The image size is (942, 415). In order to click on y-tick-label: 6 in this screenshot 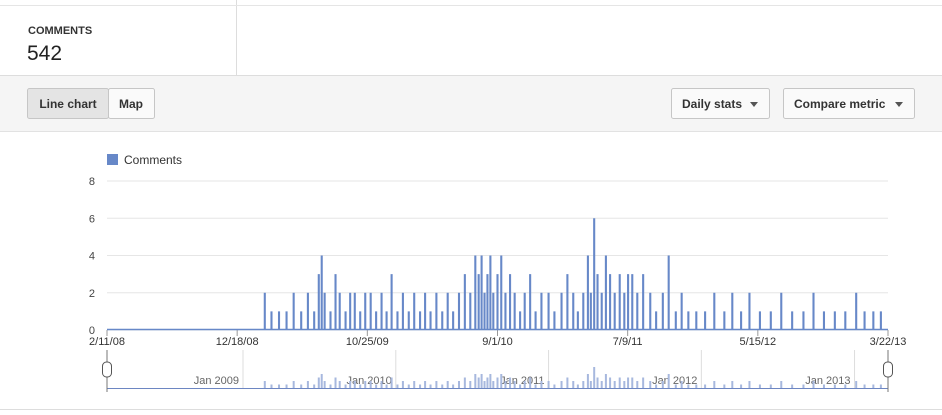, I will do `click(92, 219)`.